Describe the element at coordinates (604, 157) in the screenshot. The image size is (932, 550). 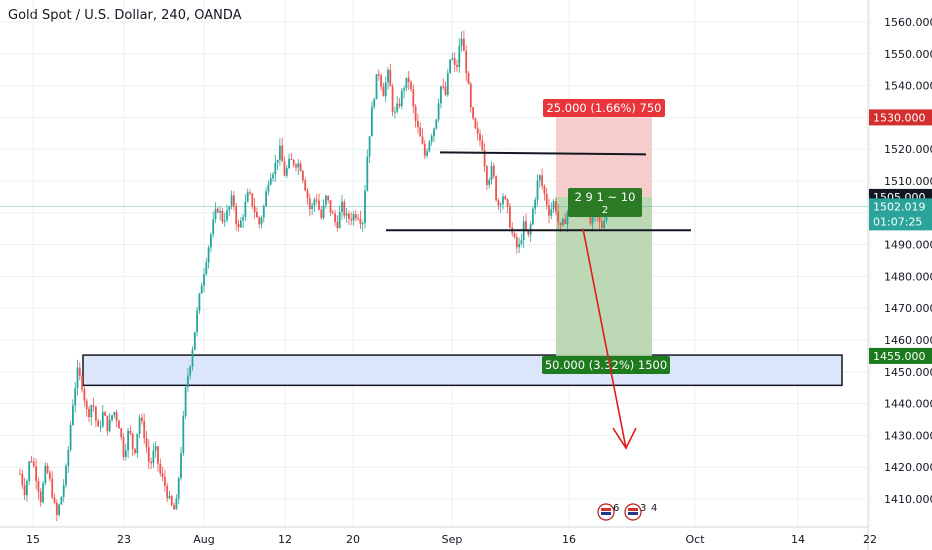
I see `risk-box` at that location.